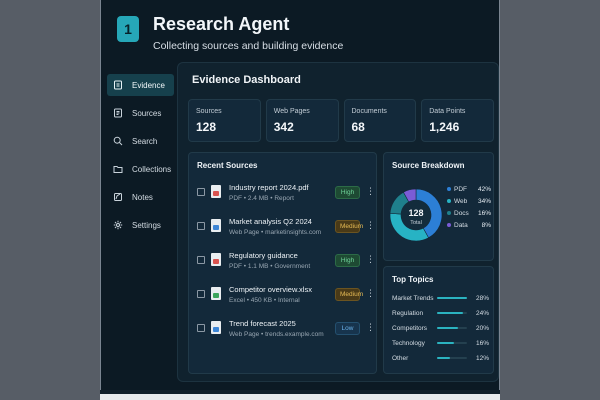 The image size is (600, 400). What do you see at coordinates (482, 343) in the screenshot?
I see `topic-percent: 16%` at bounding box center [482, 343].